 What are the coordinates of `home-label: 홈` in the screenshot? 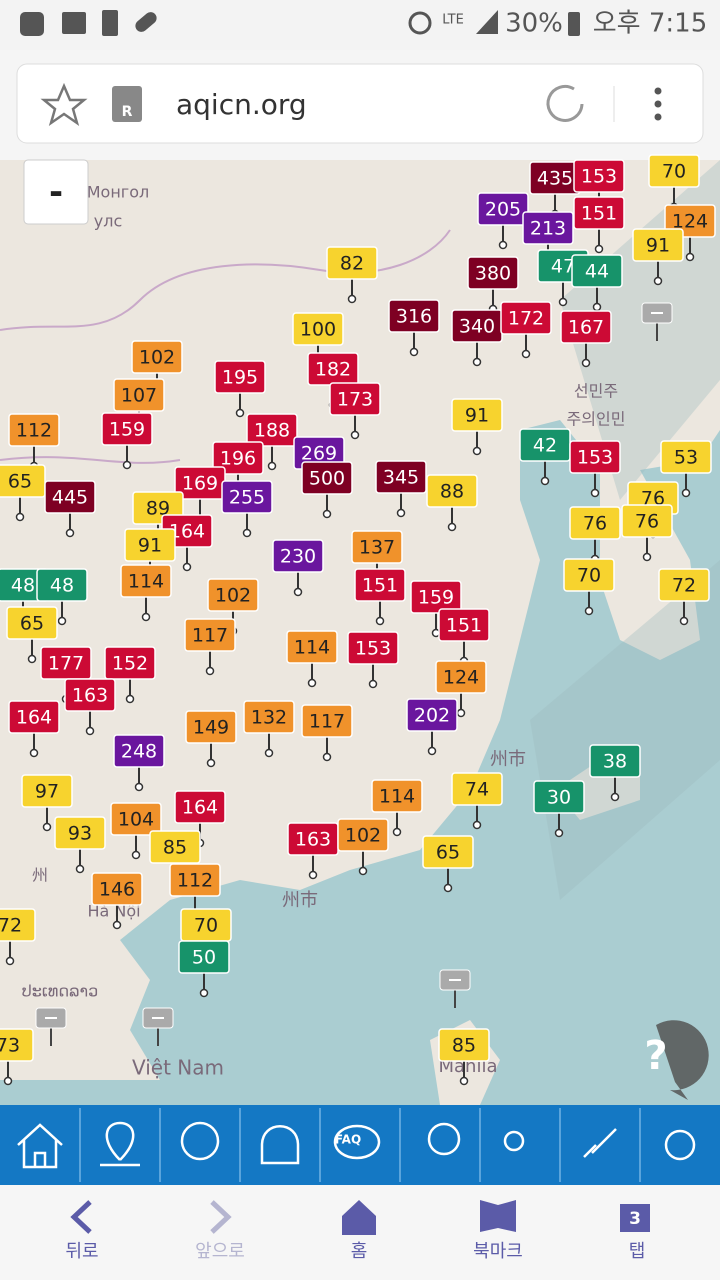 It's located at (359, 1251).